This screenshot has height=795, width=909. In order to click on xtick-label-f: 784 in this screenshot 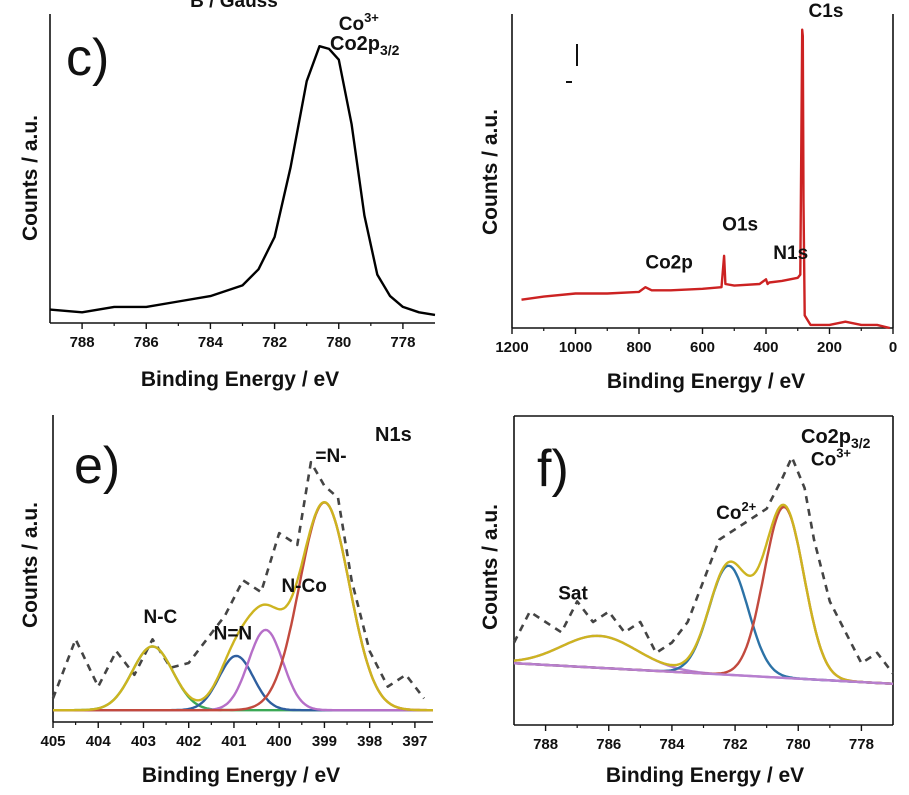, I will do `click(672, 744)`.